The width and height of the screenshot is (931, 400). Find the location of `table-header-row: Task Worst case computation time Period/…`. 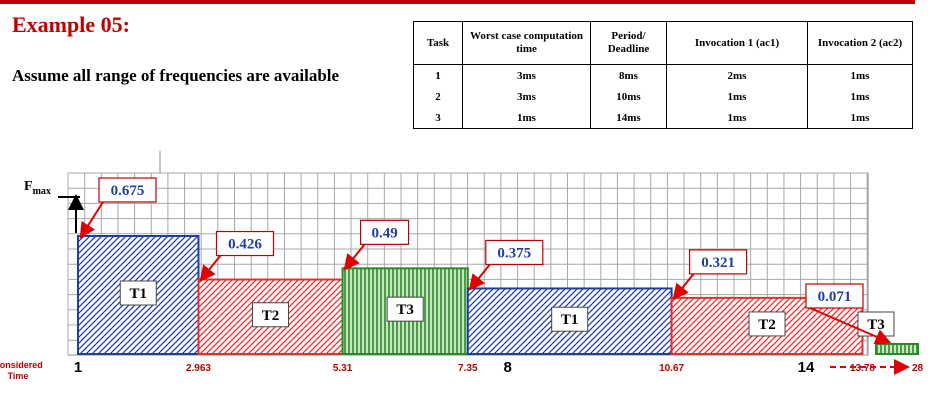

table-header-row: Task Worst case computation time Period/… is located at coordinates (663, 43).